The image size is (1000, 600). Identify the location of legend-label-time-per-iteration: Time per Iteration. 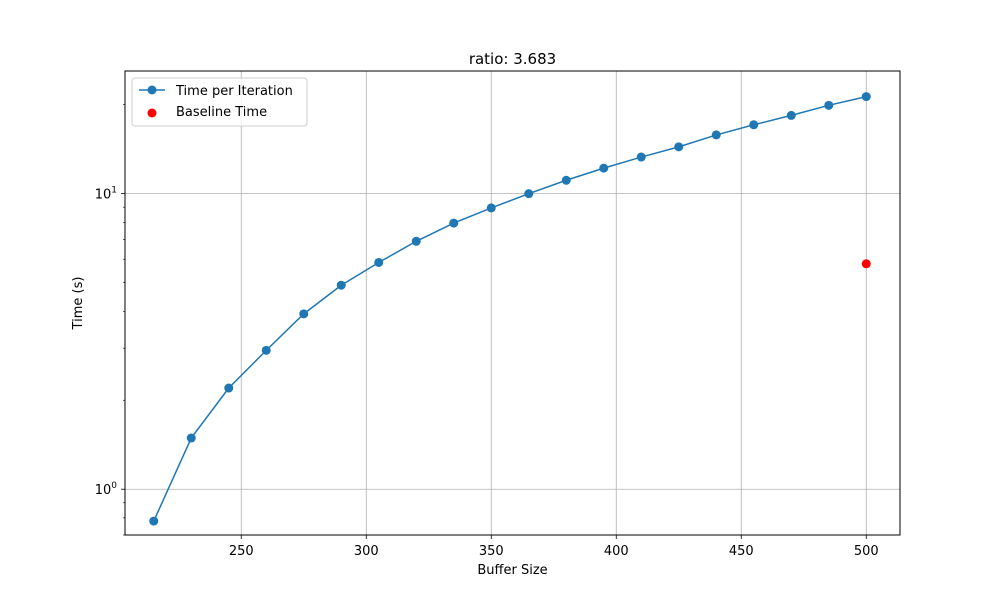
(234, 91).